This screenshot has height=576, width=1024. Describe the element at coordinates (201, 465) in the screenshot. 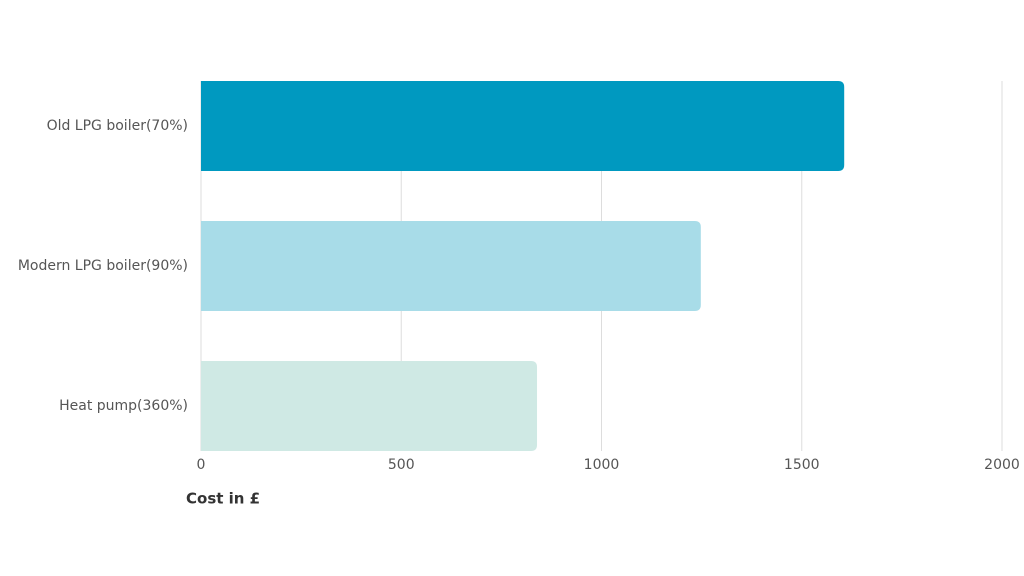

I see `x-tick-label: 0` at that location.